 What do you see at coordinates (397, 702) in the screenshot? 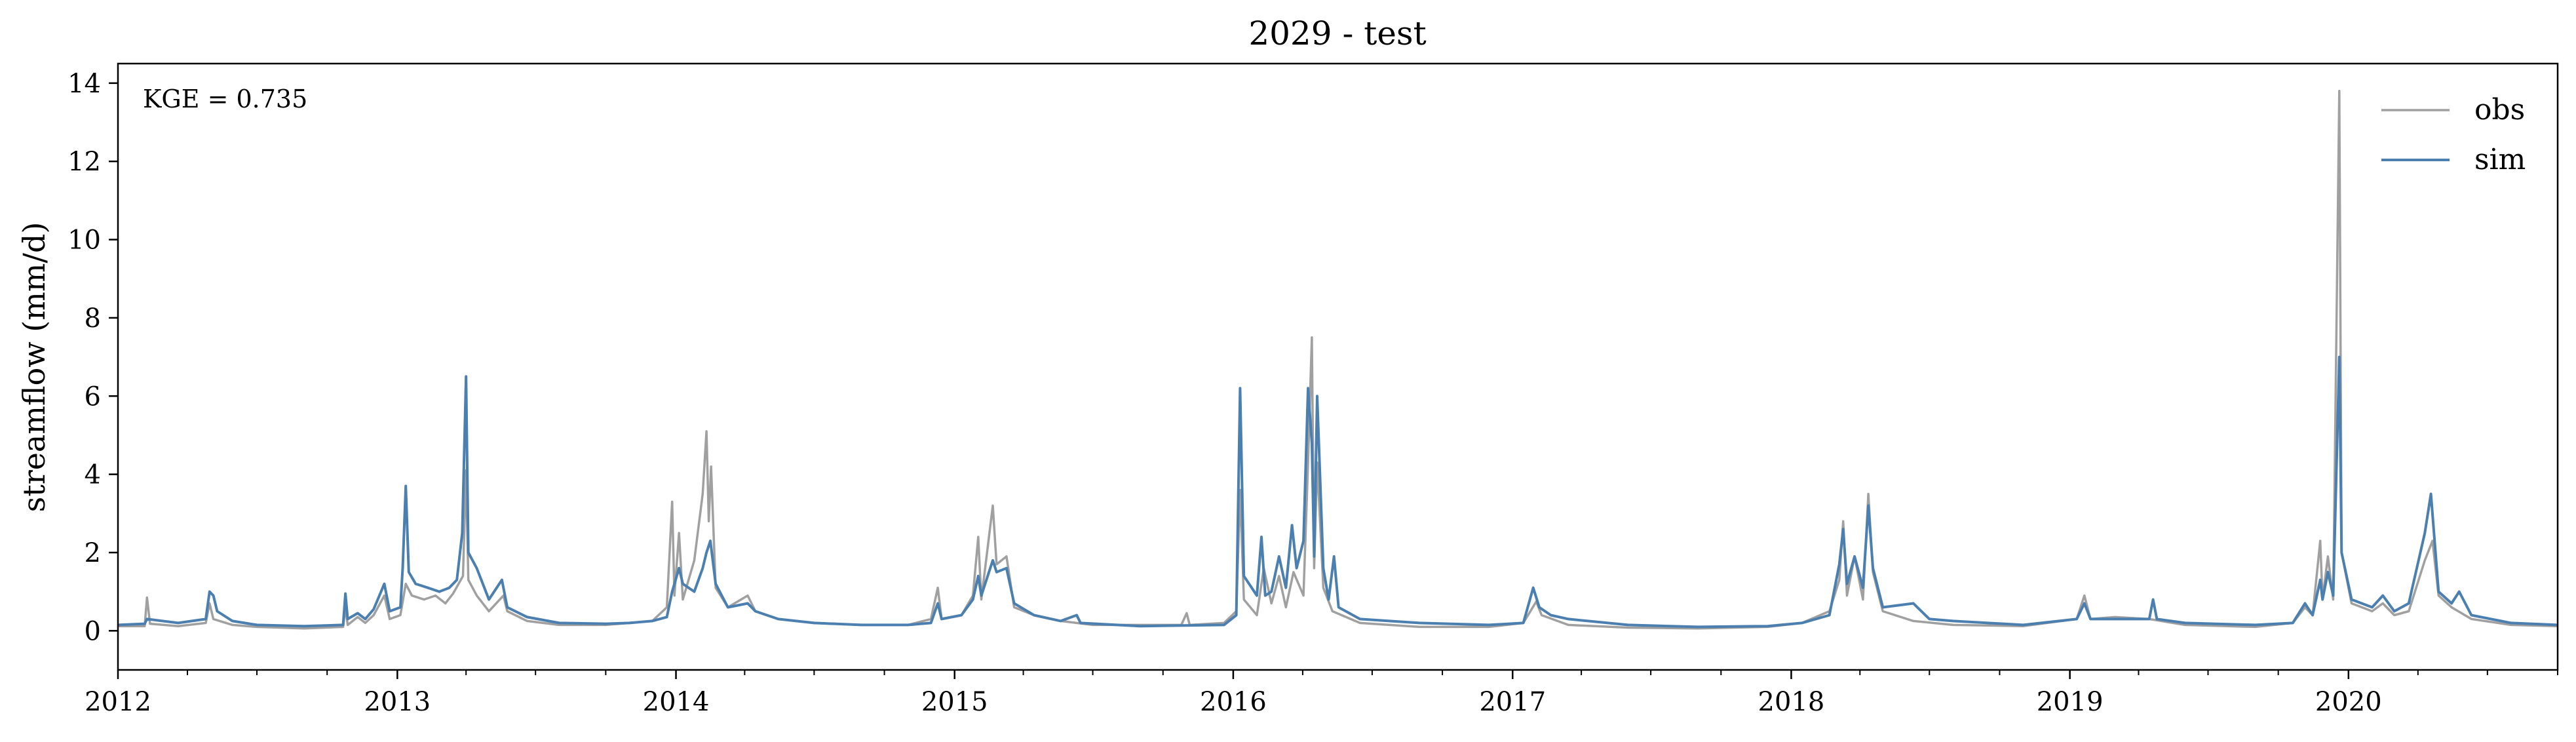
I see `x-tick-label: 2013` at bounding box center [397, 702].